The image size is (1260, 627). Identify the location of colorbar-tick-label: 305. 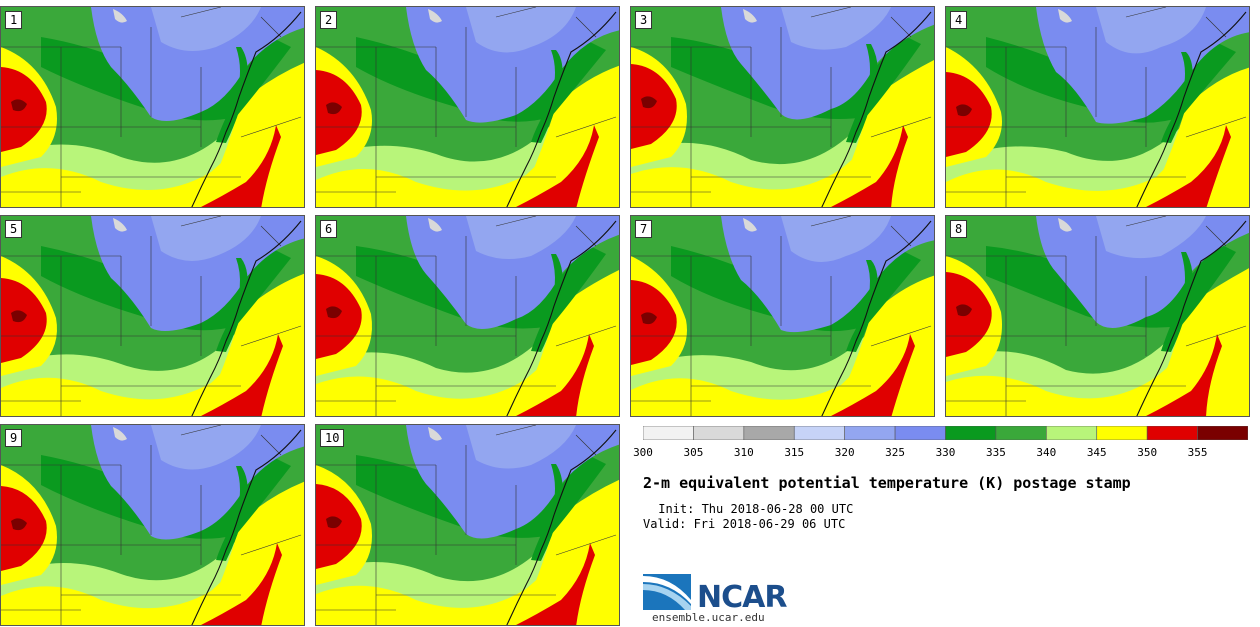
(693, 452).